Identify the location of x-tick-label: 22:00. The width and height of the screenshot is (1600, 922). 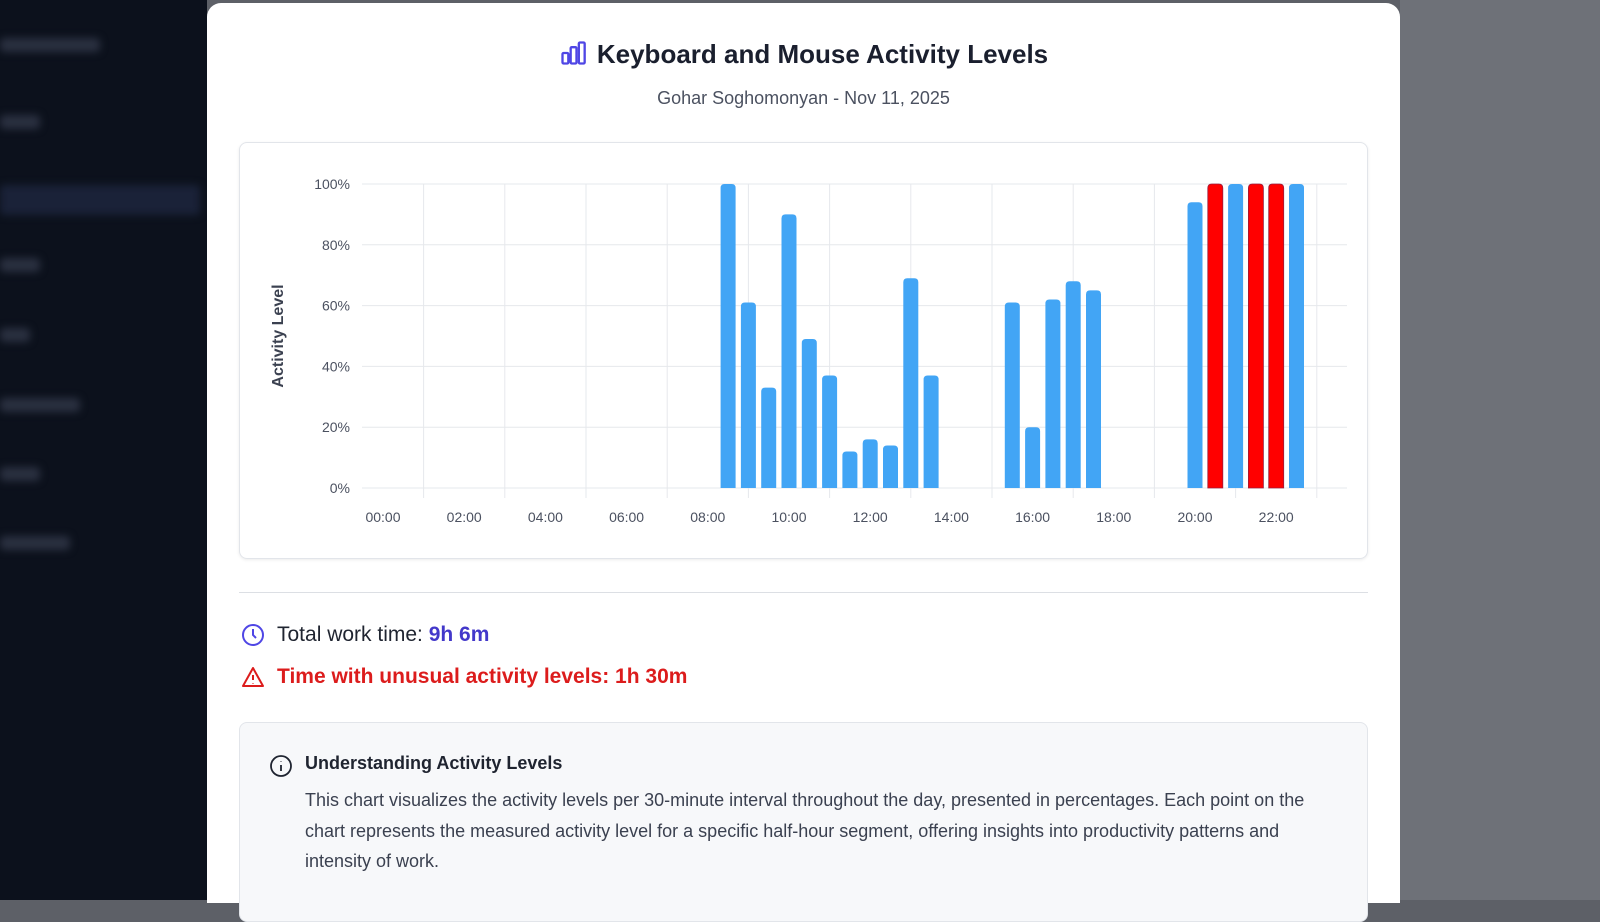
(1276, 517).